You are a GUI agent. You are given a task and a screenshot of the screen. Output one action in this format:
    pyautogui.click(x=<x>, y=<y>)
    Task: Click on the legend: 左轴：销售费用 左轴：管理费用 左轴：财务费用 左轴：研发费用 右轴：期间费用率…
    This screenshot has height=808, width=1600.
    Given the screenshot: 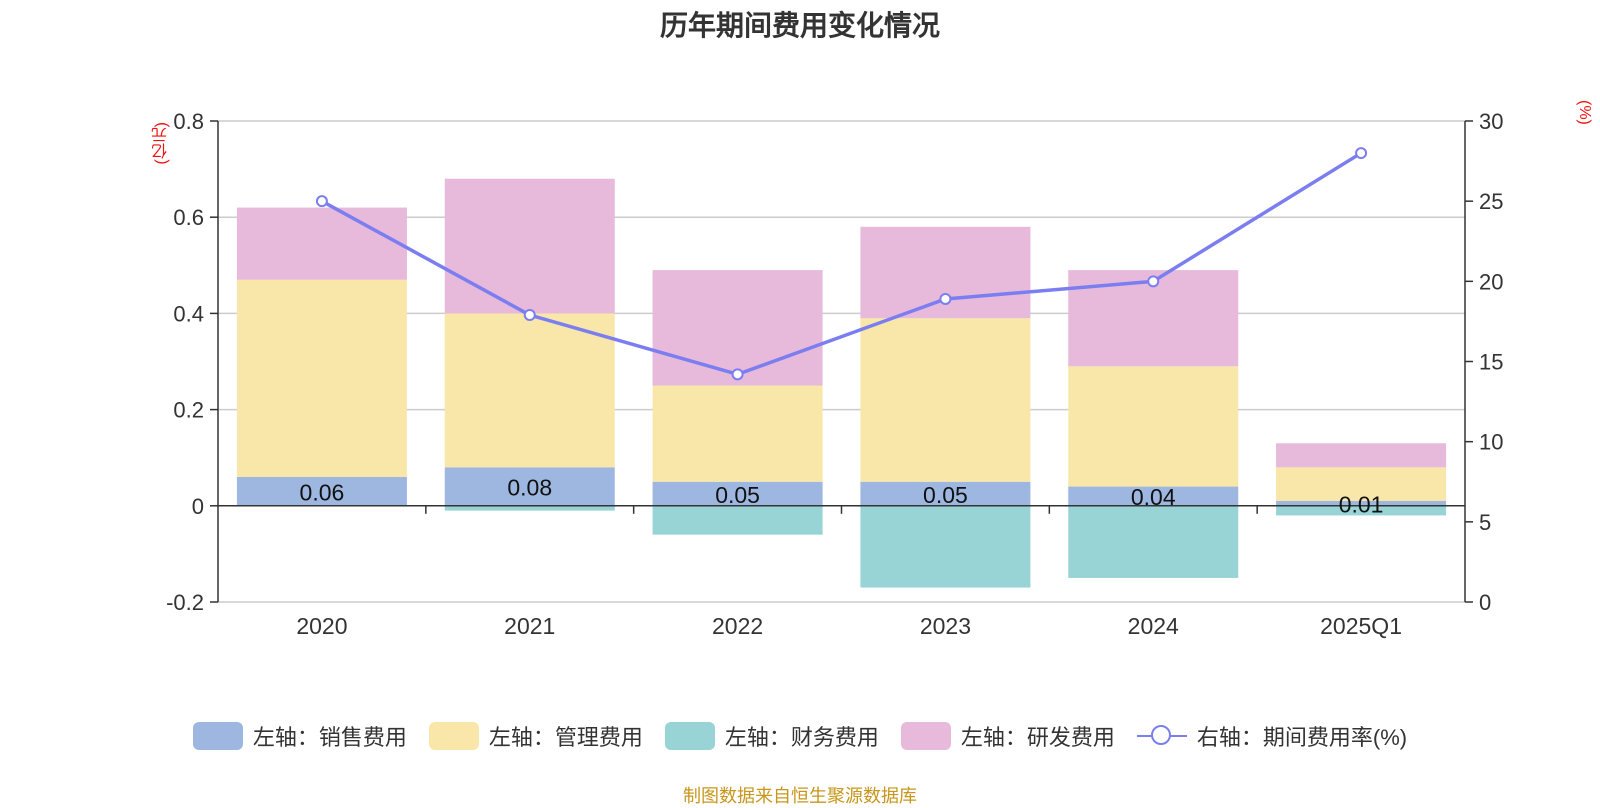 What is the action you would take?
    pyautogui.click(x=800, y=736)
    